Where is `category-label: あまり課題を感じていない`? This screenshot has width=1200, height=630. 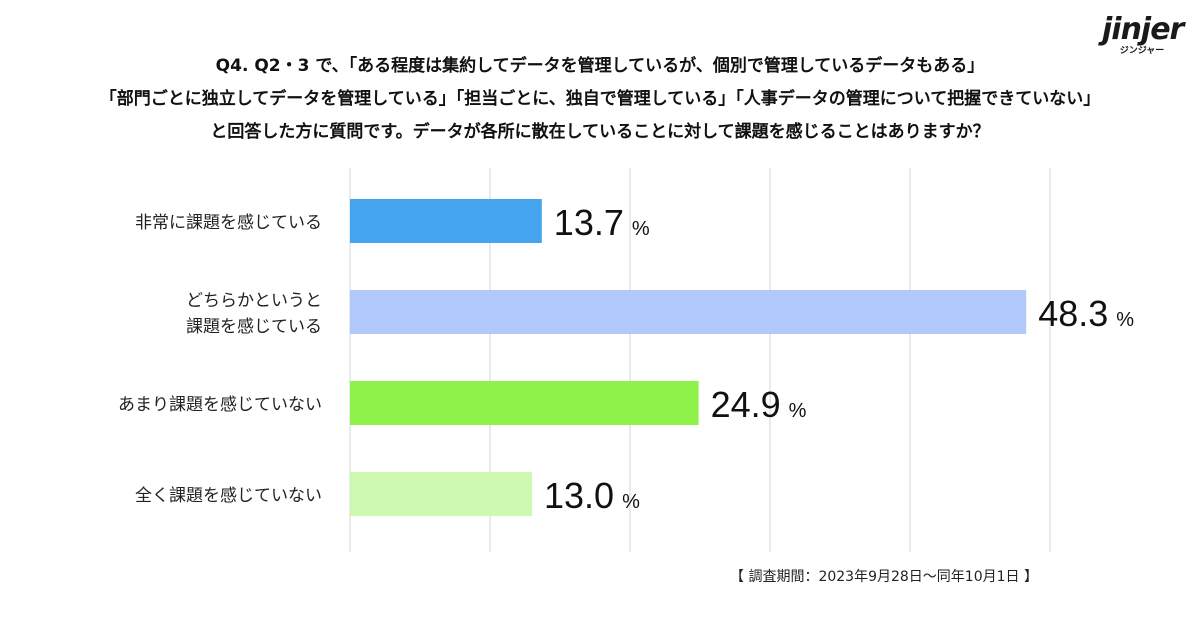
category-label: あまり課題を感じていない is located at coordinates (220, 405).